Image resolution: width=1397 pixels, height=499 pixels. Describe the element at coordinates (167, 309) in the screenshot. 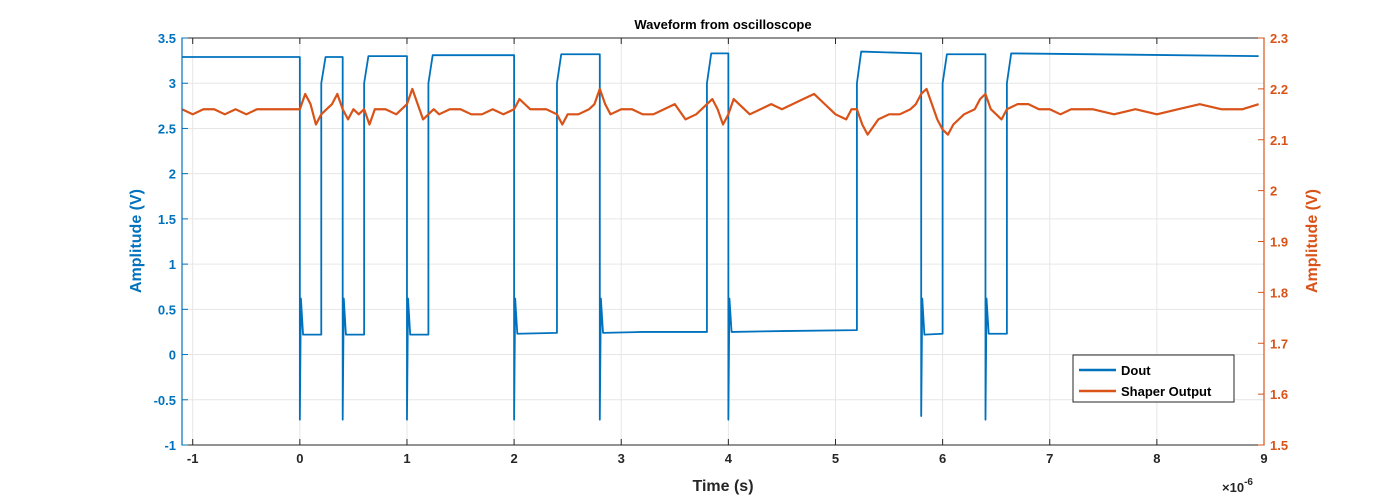

I see `y-left-tick-label: 0.5` at that location.